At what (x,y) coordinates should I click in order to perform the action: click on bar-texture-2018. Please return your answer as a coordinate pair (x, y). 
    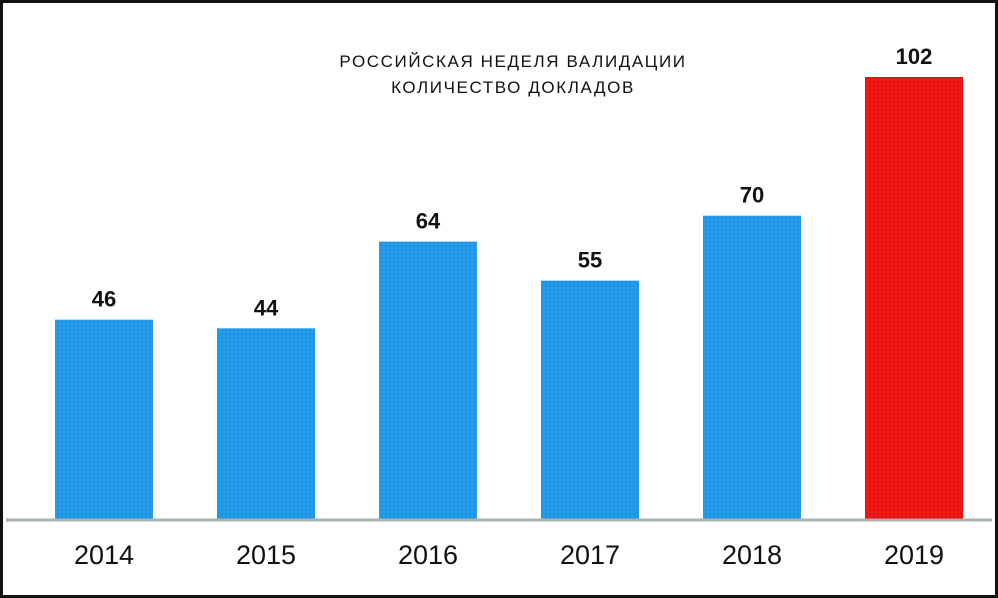
    Looking at the image, I should click on (752, 367).